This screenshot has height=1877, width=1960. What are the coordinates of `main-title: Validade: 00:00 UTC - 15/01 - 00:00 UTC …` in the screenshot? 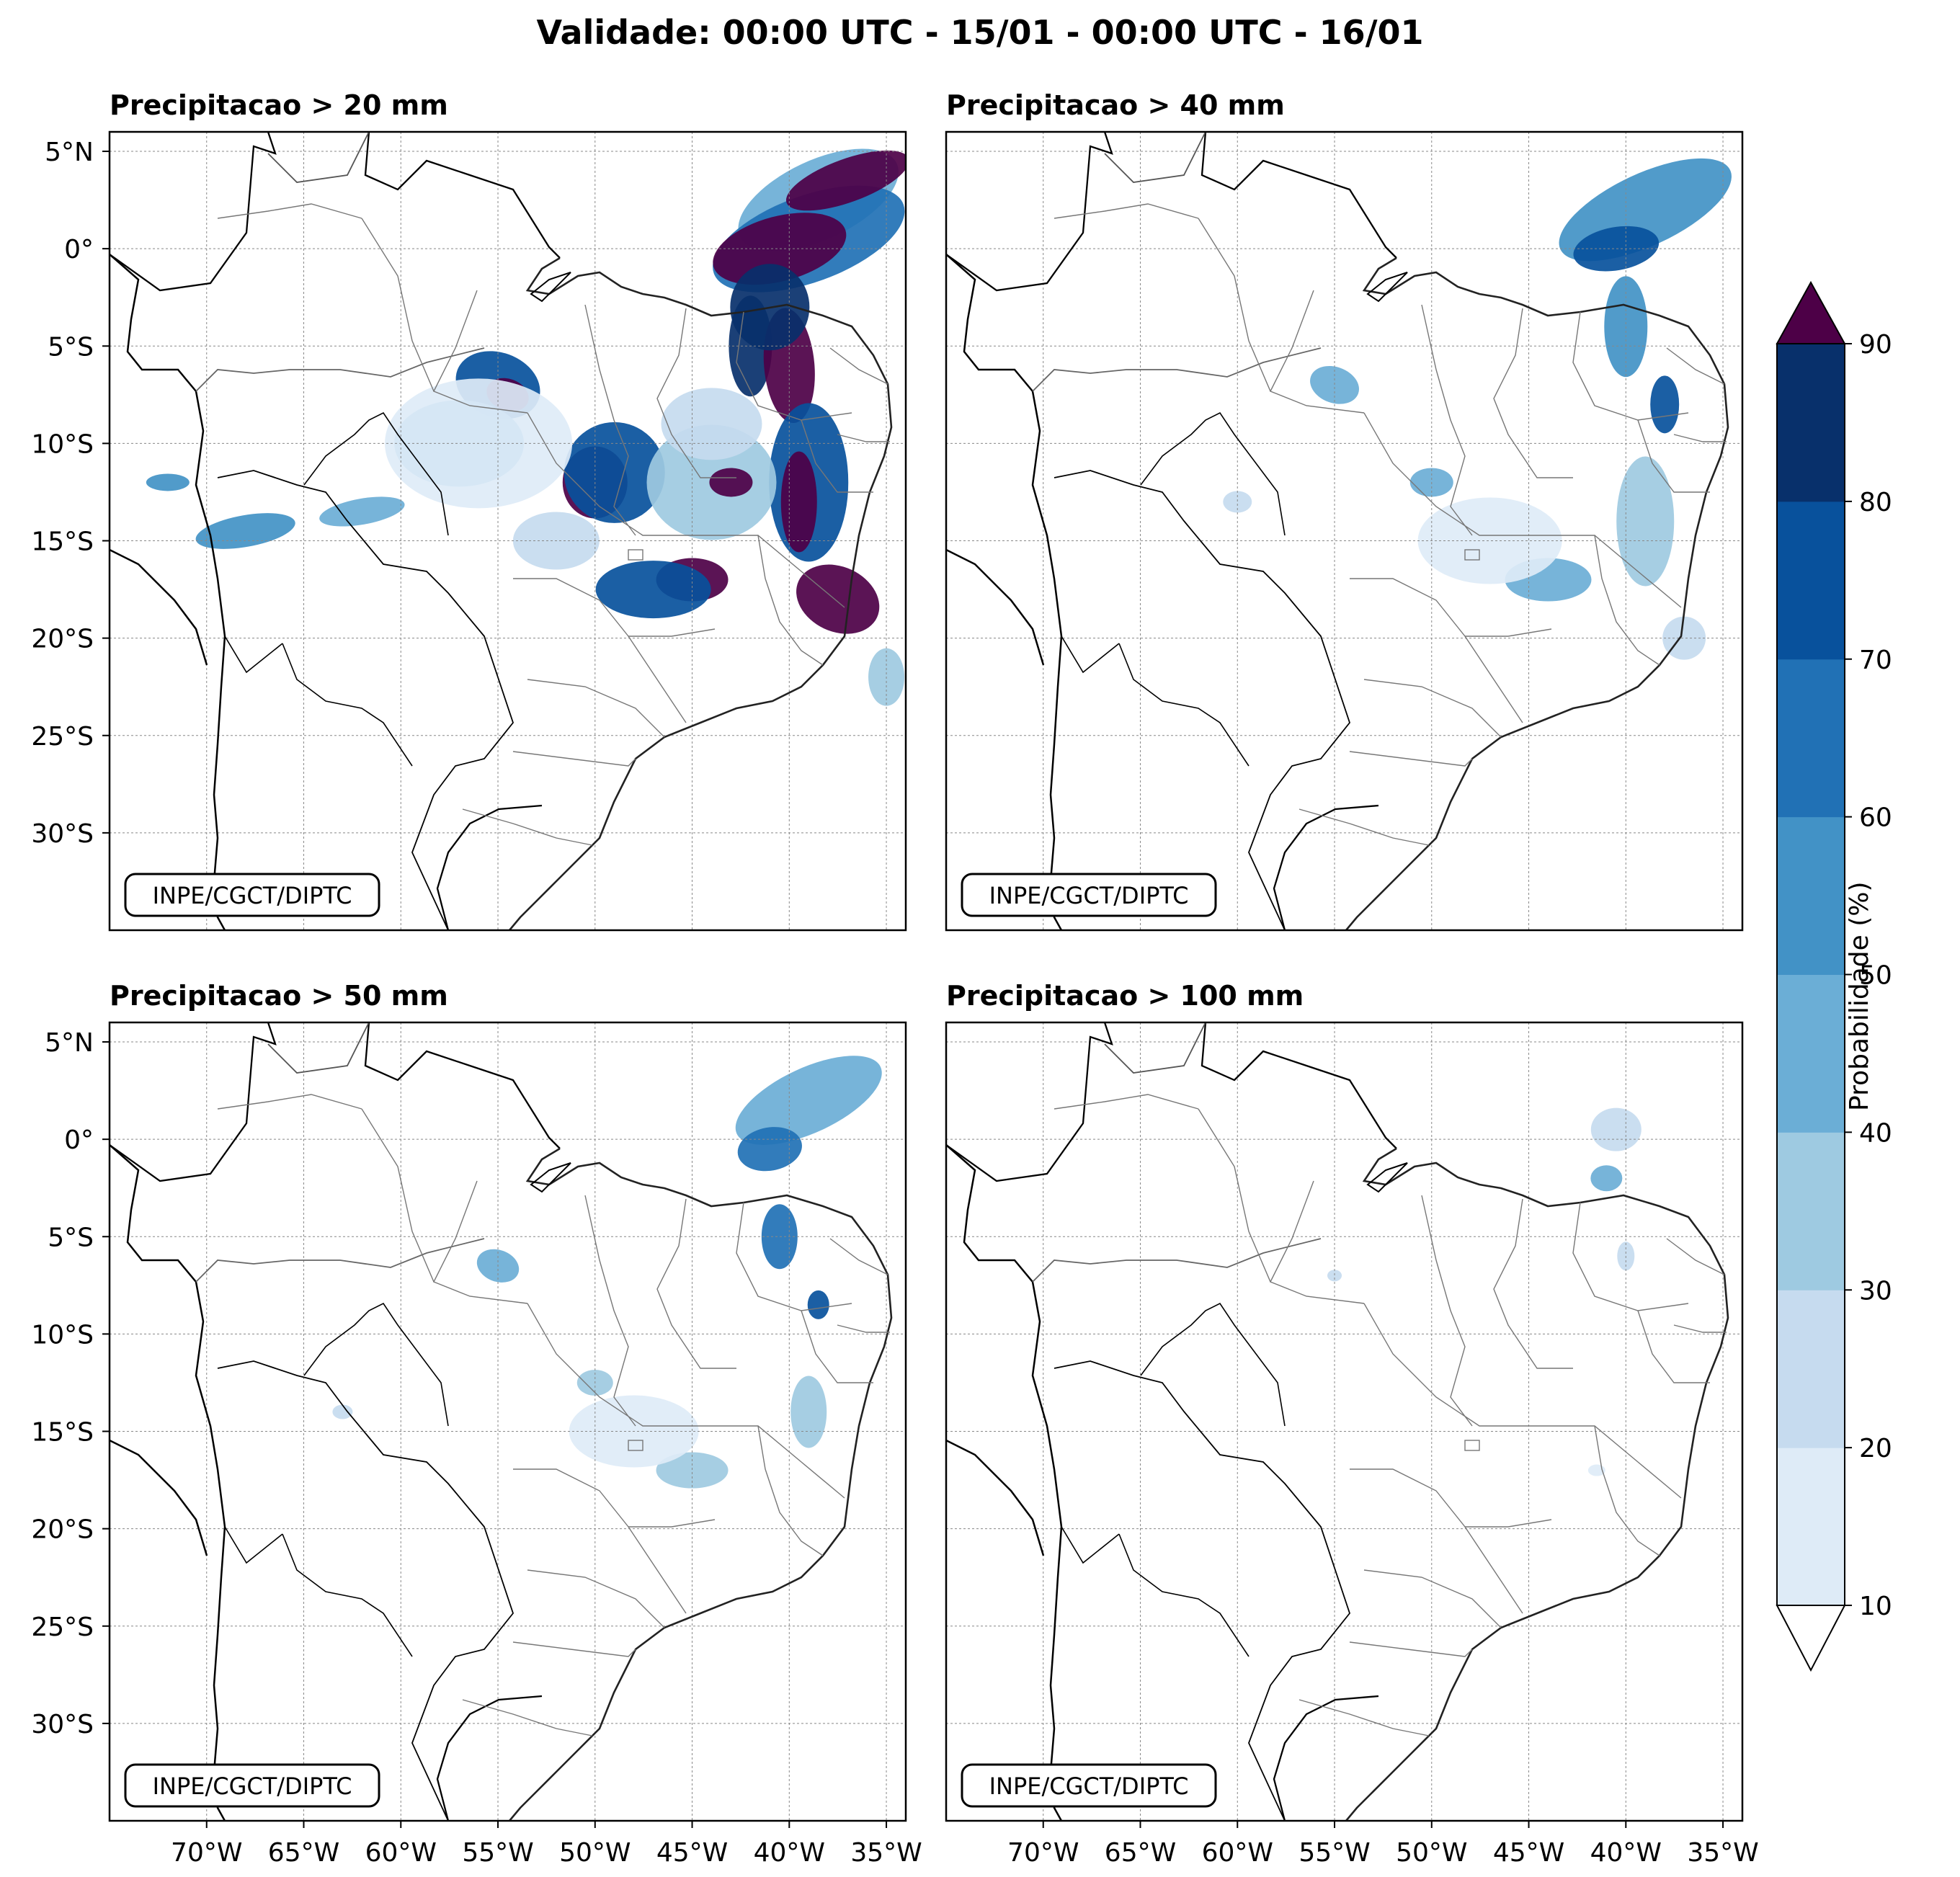 It's located at (980, 32).